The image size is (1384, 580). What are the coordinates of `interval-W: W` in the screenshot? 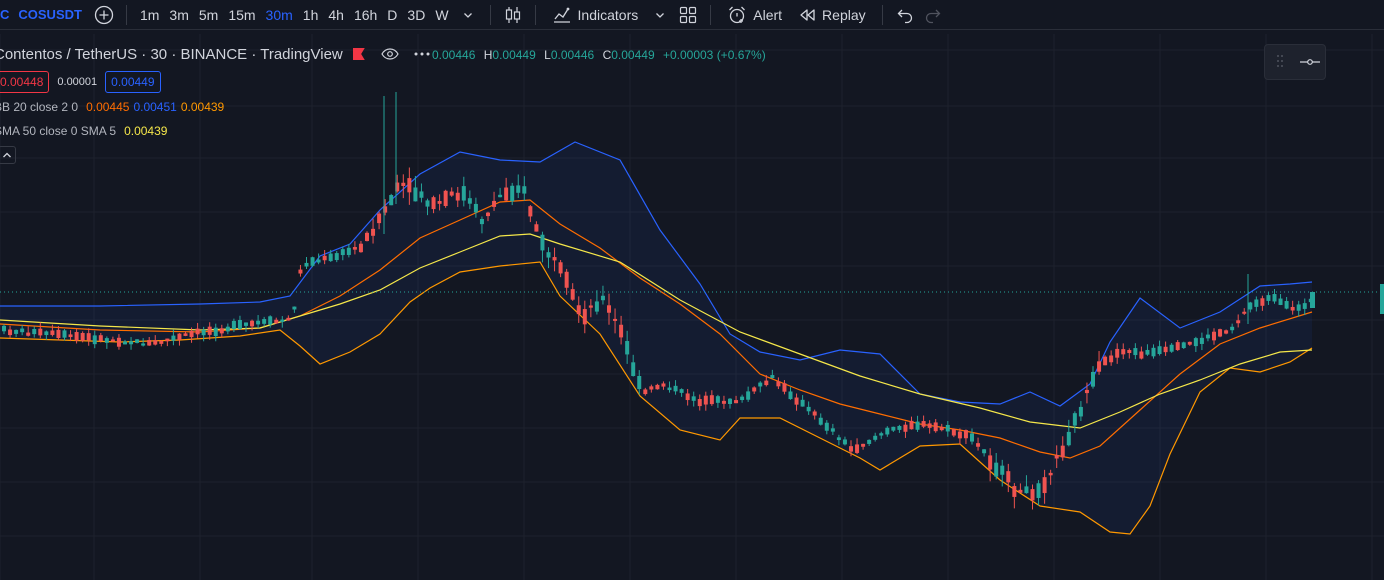 It's located at (442, 14).